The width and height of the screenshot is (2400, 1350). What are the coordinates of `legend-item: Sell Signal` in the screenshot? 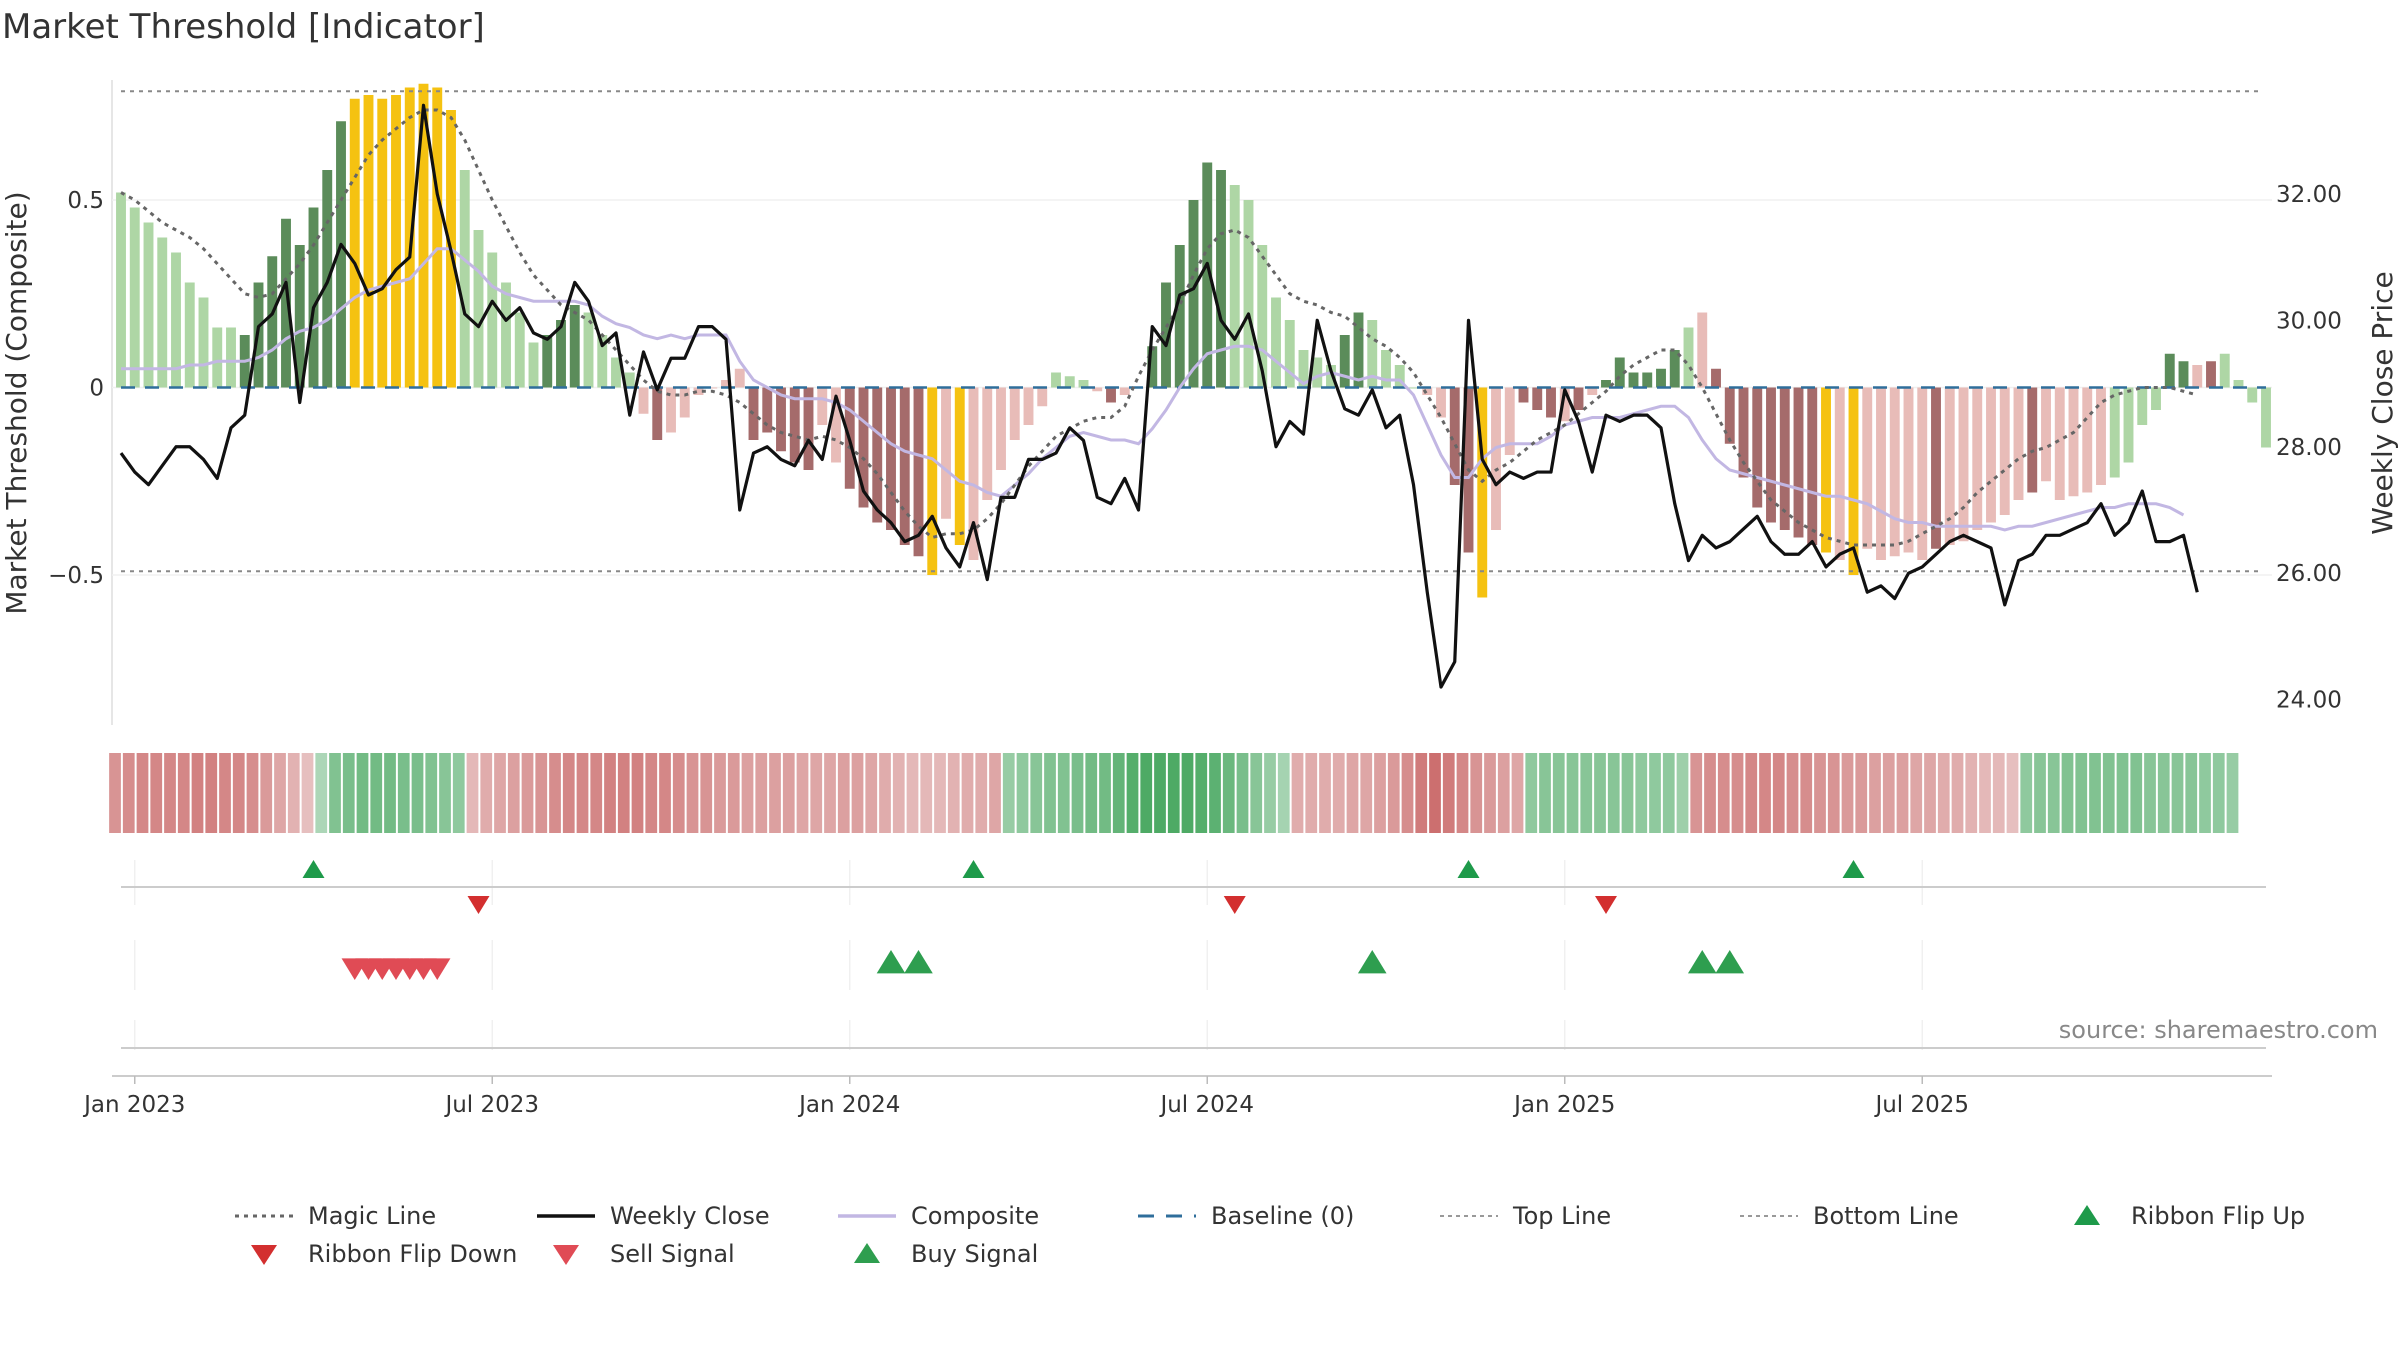 It's located at (644, 1254).